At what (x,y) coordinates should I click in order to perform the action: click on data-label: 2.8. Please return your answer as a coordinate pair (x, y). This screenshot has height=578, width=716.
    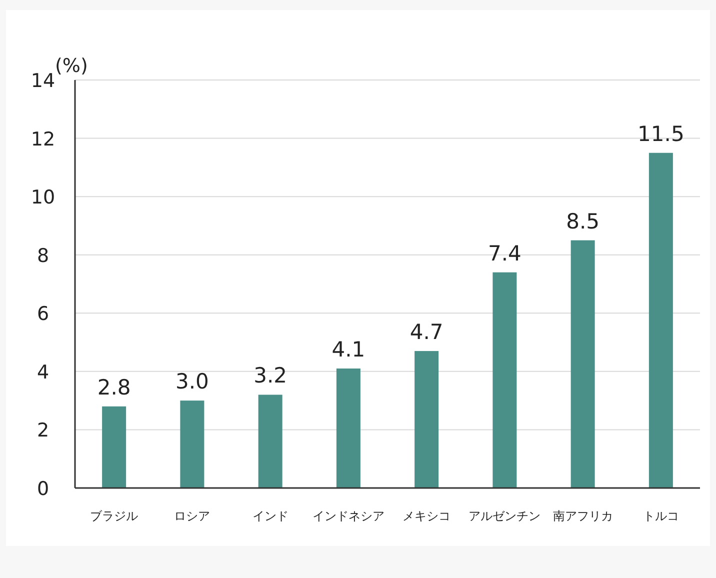
    Looking at the image, I should click on (114, 387).